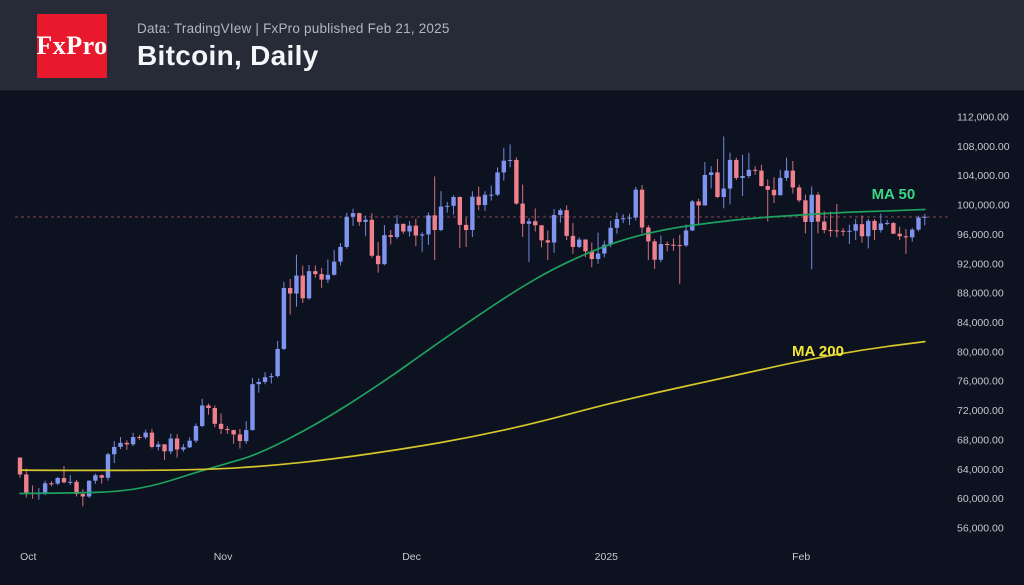 This screenshot has height=585, width=1024. I want to click on y-axis-tick: 104,000.00, so click(983, 176).